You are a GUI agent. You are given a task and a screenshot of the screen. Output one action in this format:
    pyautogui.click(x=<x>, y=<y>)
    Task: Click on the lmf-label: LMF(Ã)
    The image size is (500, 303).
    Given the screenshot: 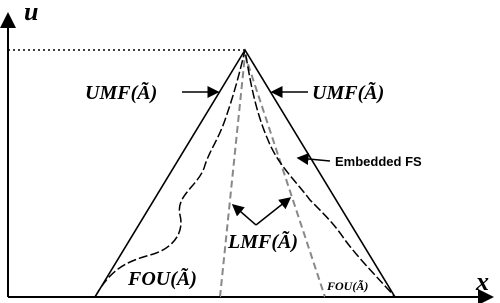 What is the action you would take?
    pyautogui.click(x=262, y=241)
    